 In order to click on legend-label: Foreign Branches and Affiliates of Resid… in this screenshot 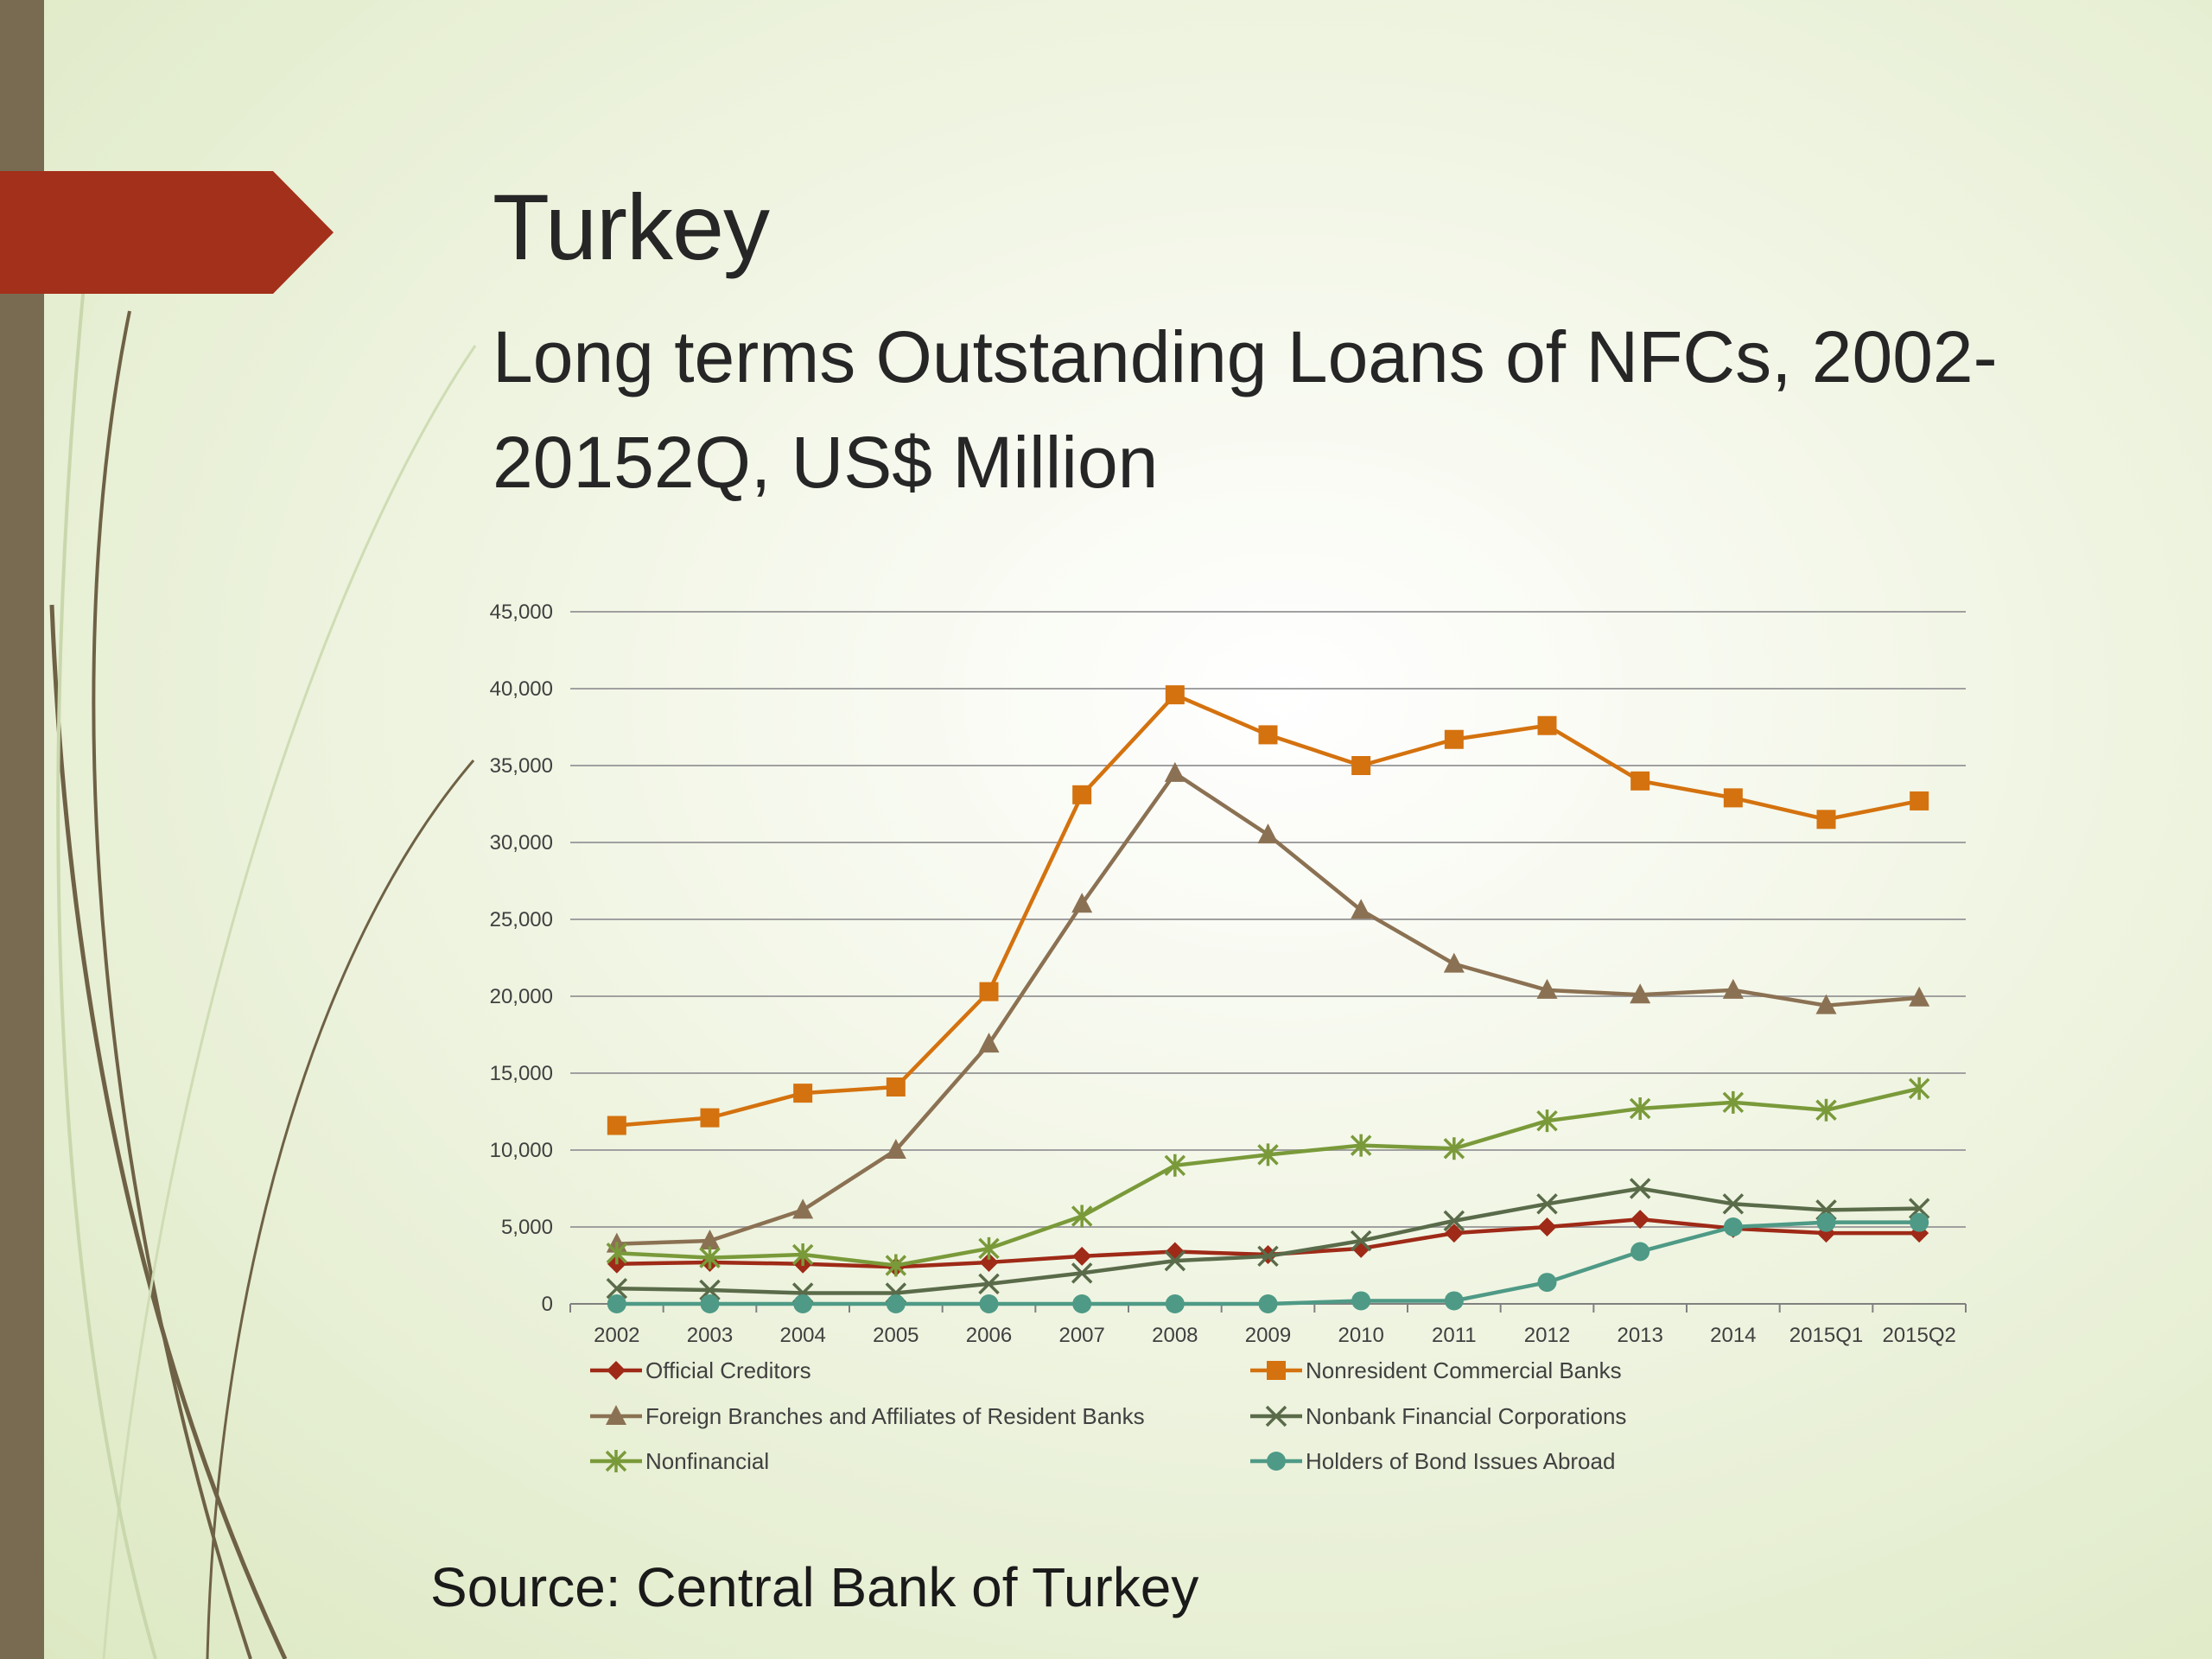, I will do `click(895, 1416)`.